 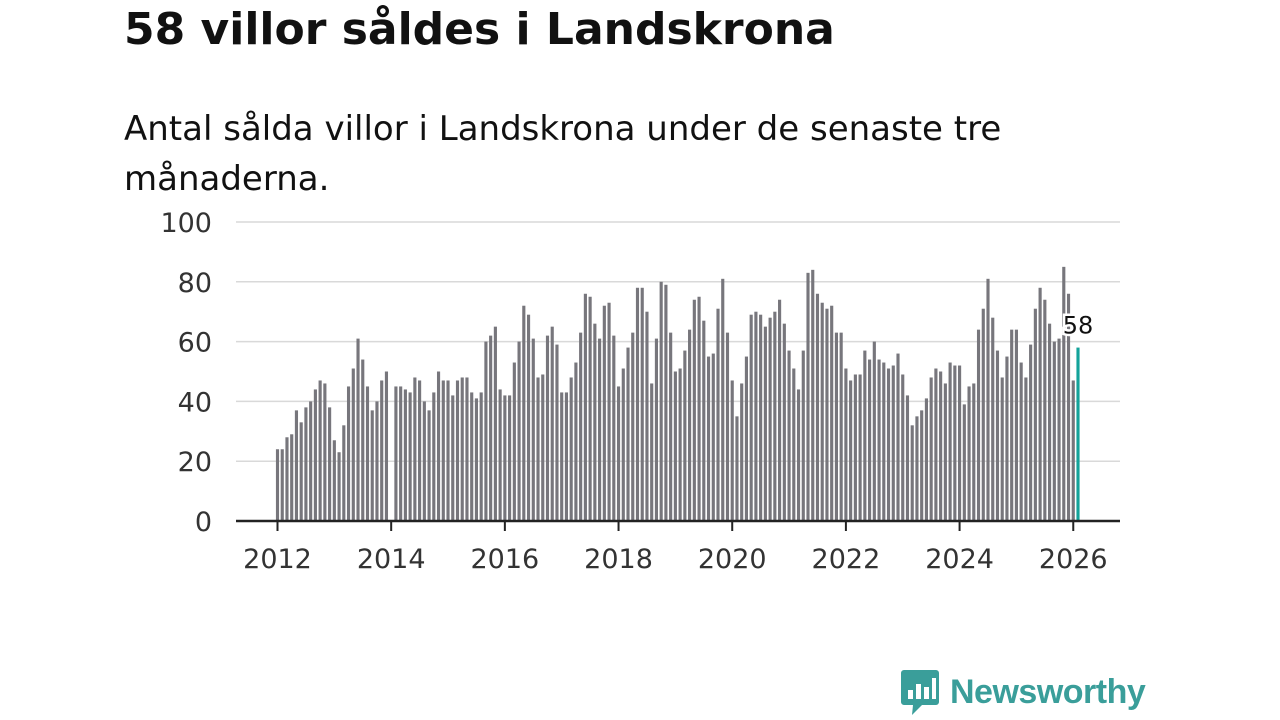 What do you see at coordinates (195, 283) in the screenshot?
I see `y-tick-label: 80` at bounding box center [195, 283].